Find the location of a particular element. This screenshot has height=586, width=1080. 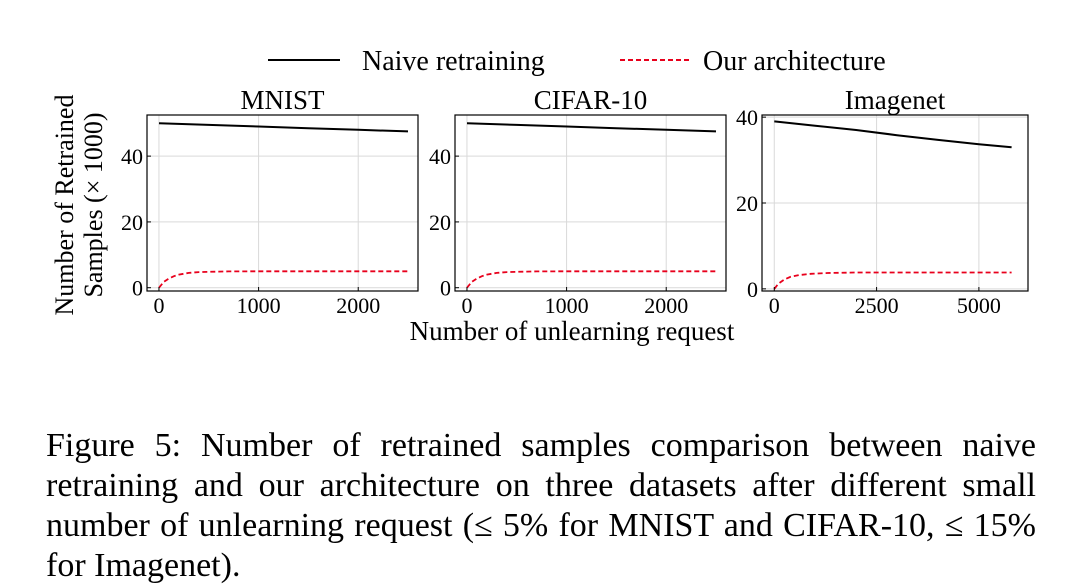

chart-panel-cifar-10: 0 1000 2000 0 20 40 CIFAR-10 is located at coordinates (578, 201).